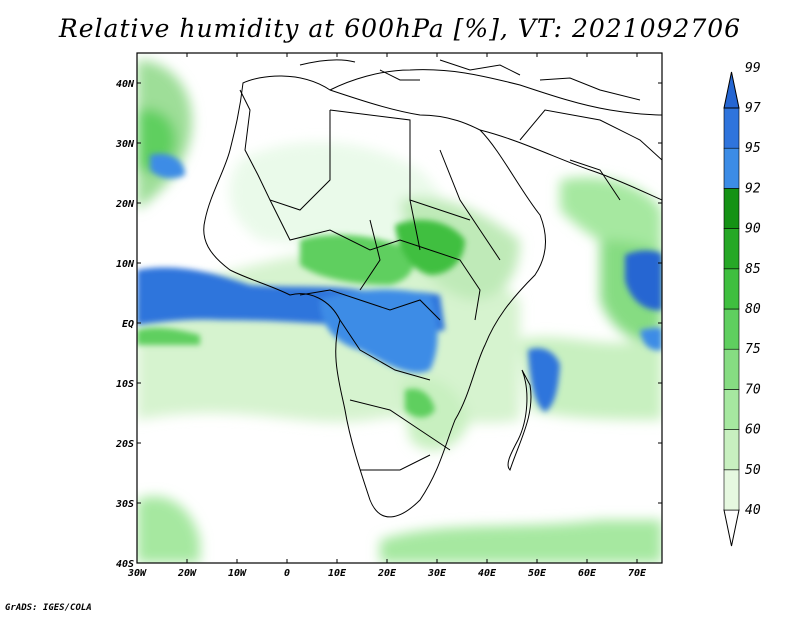 Image resolution: width=800 pixels, height=618 pixels. What do you see at coordinates (753, 269) in the screenshot?
I see `colorbar-label: 85` at bounding box center [753, 269].